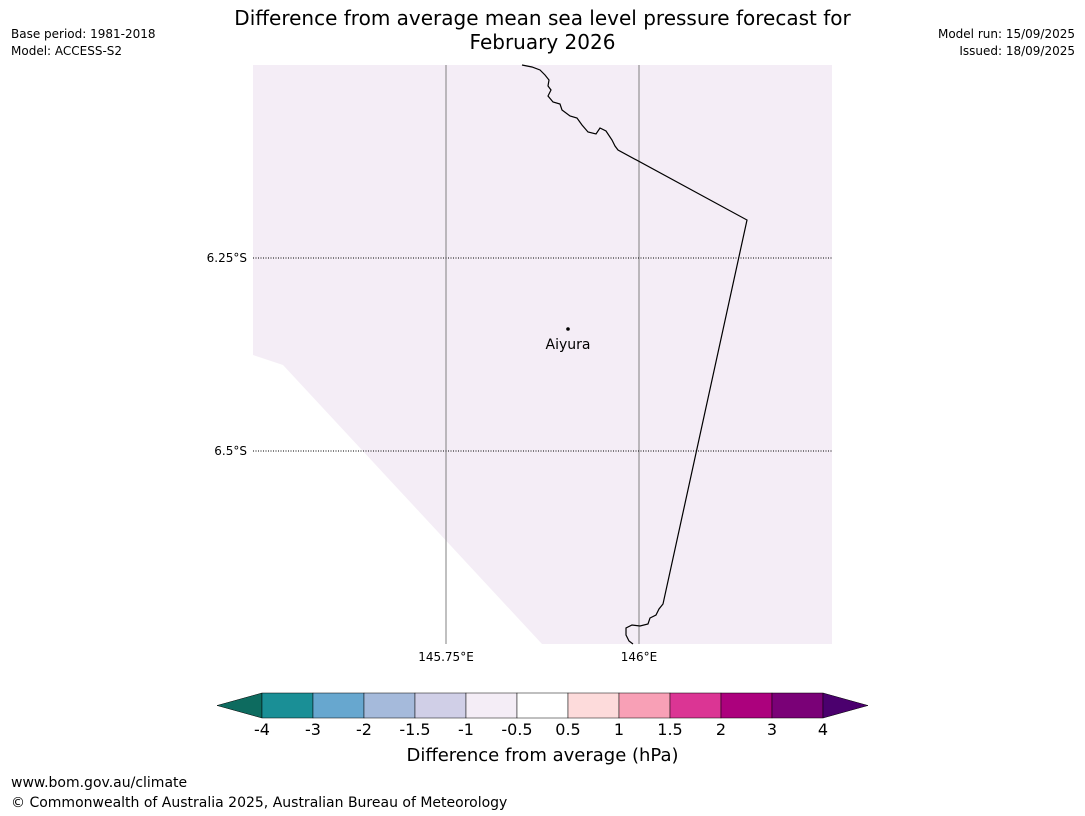 The height and width of the screenshot is (816, 1085). Describe the element at coordinates (83, 34) in the screenshot. I see `base-period: Base period: 1981-2018` at that location.